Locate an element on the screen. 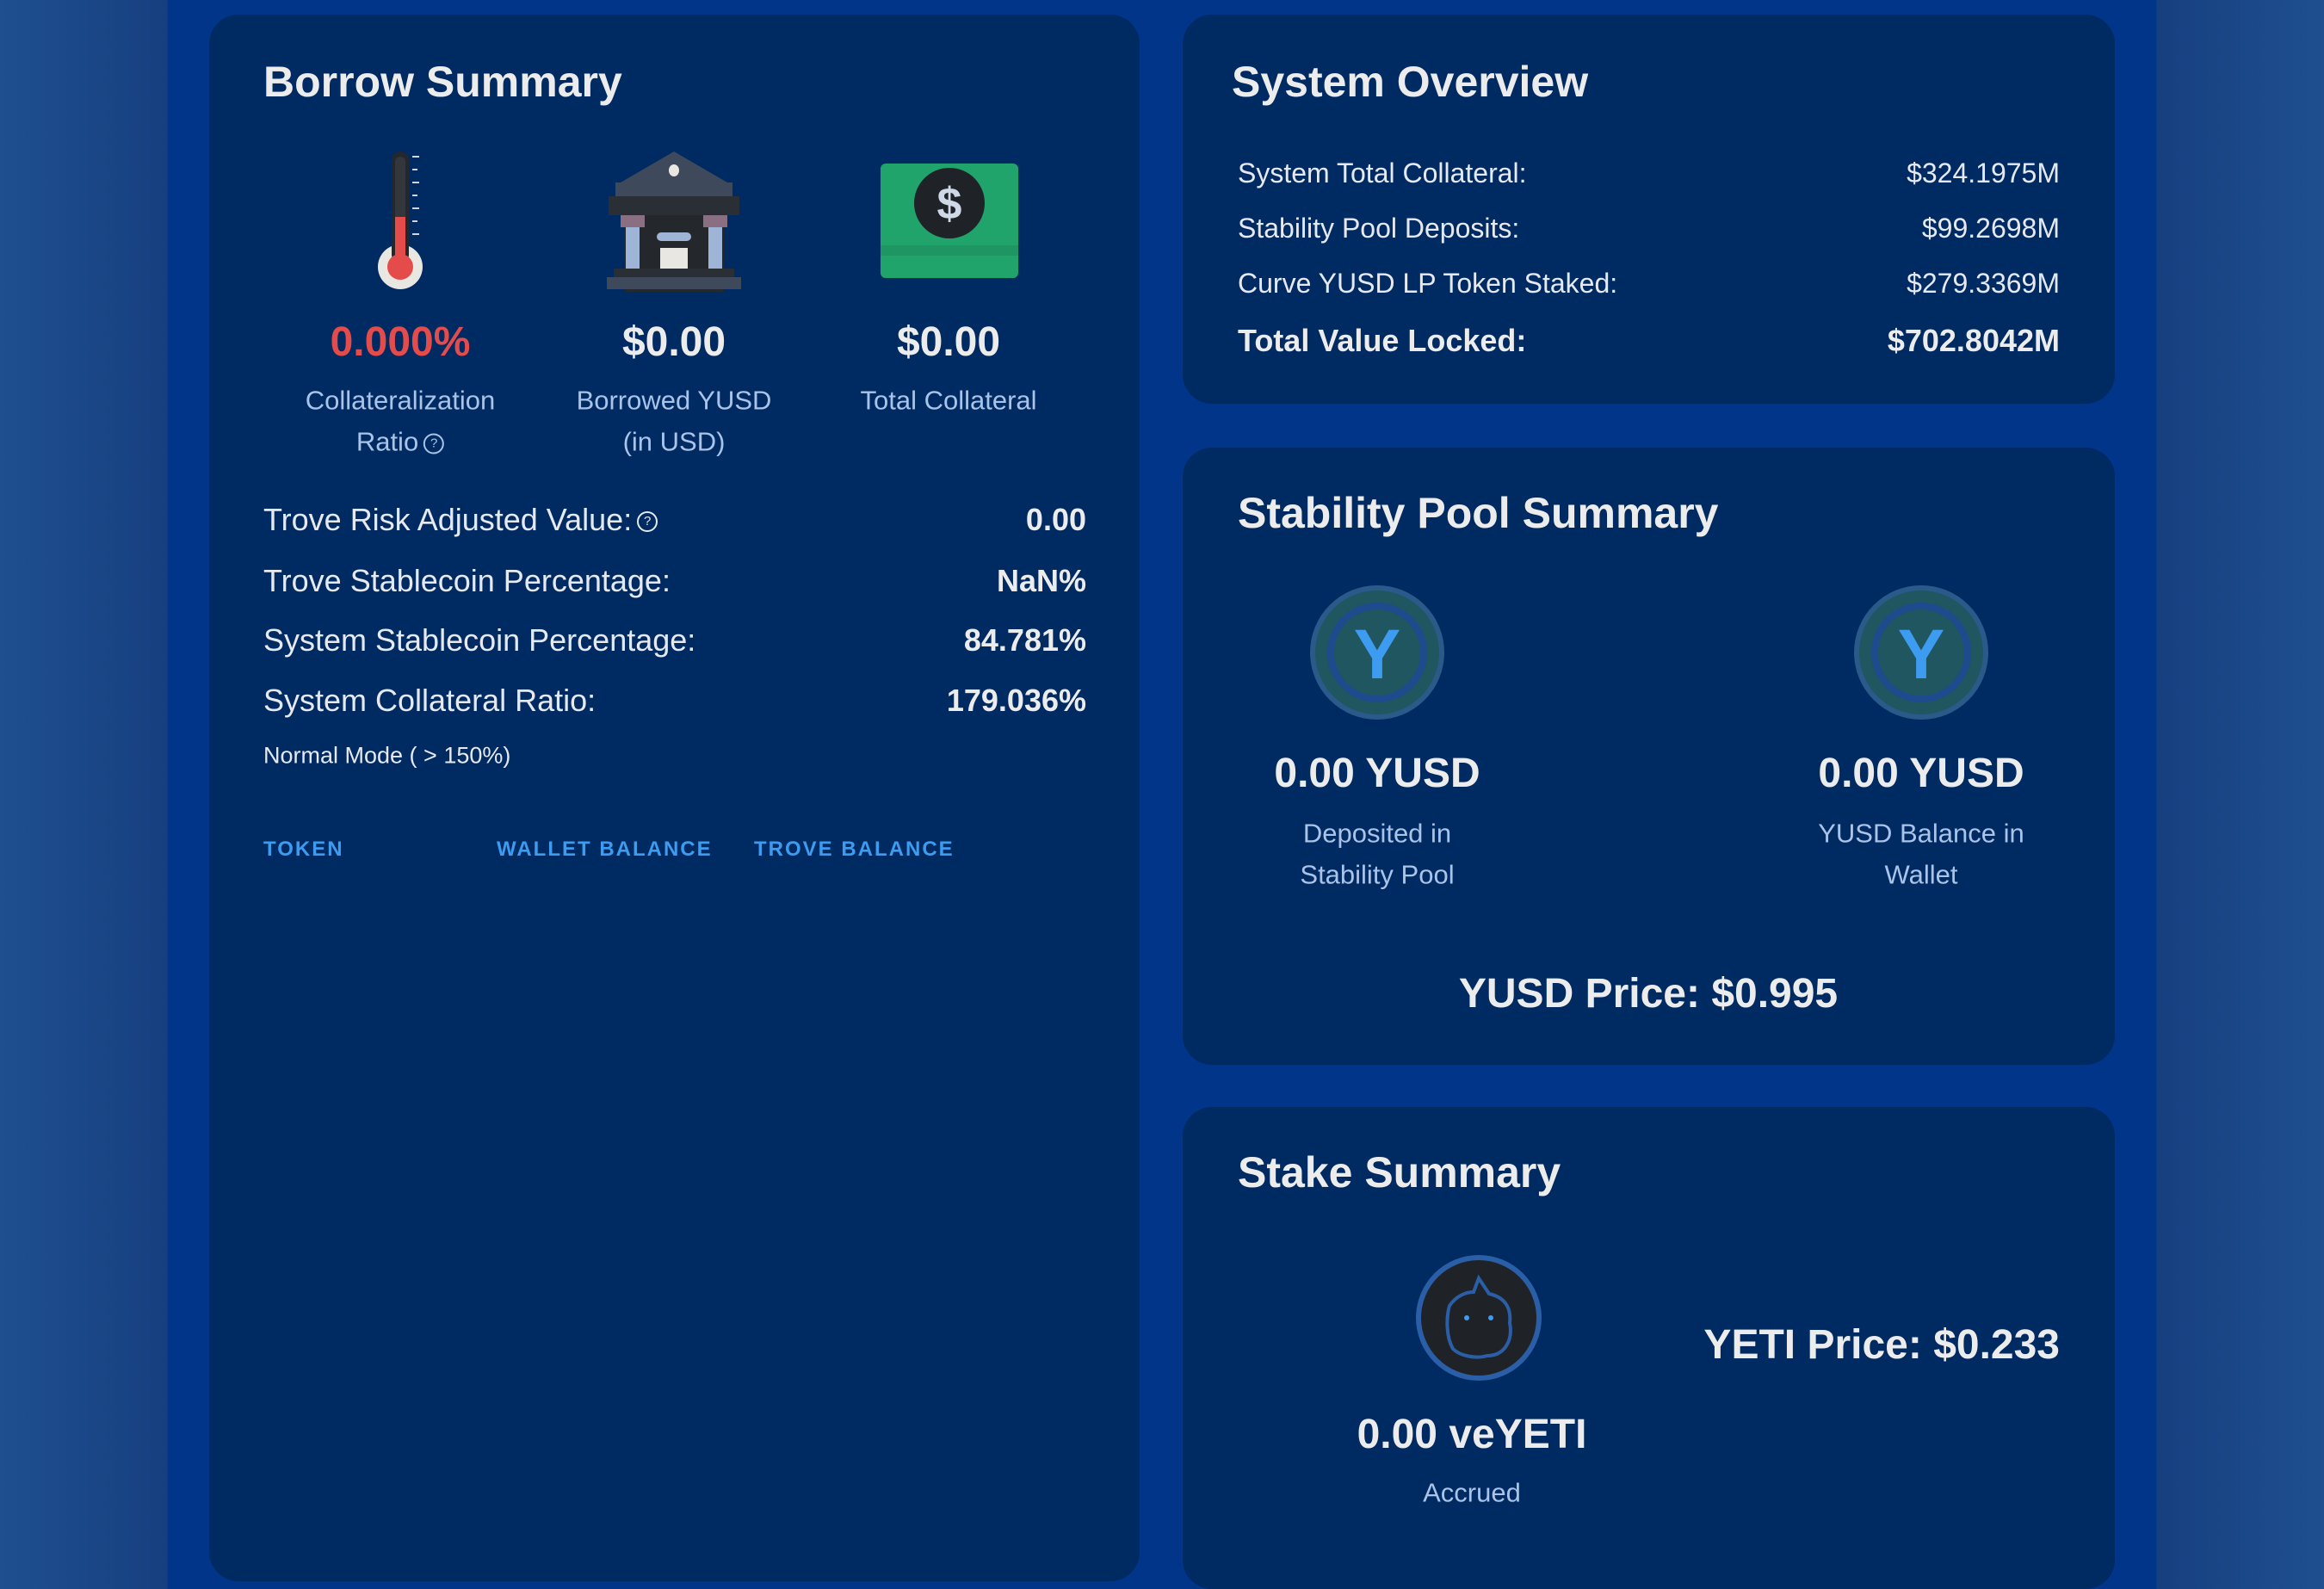  mode-text: Normal Mode ( > 150%) is located at coordinates (387, 755).